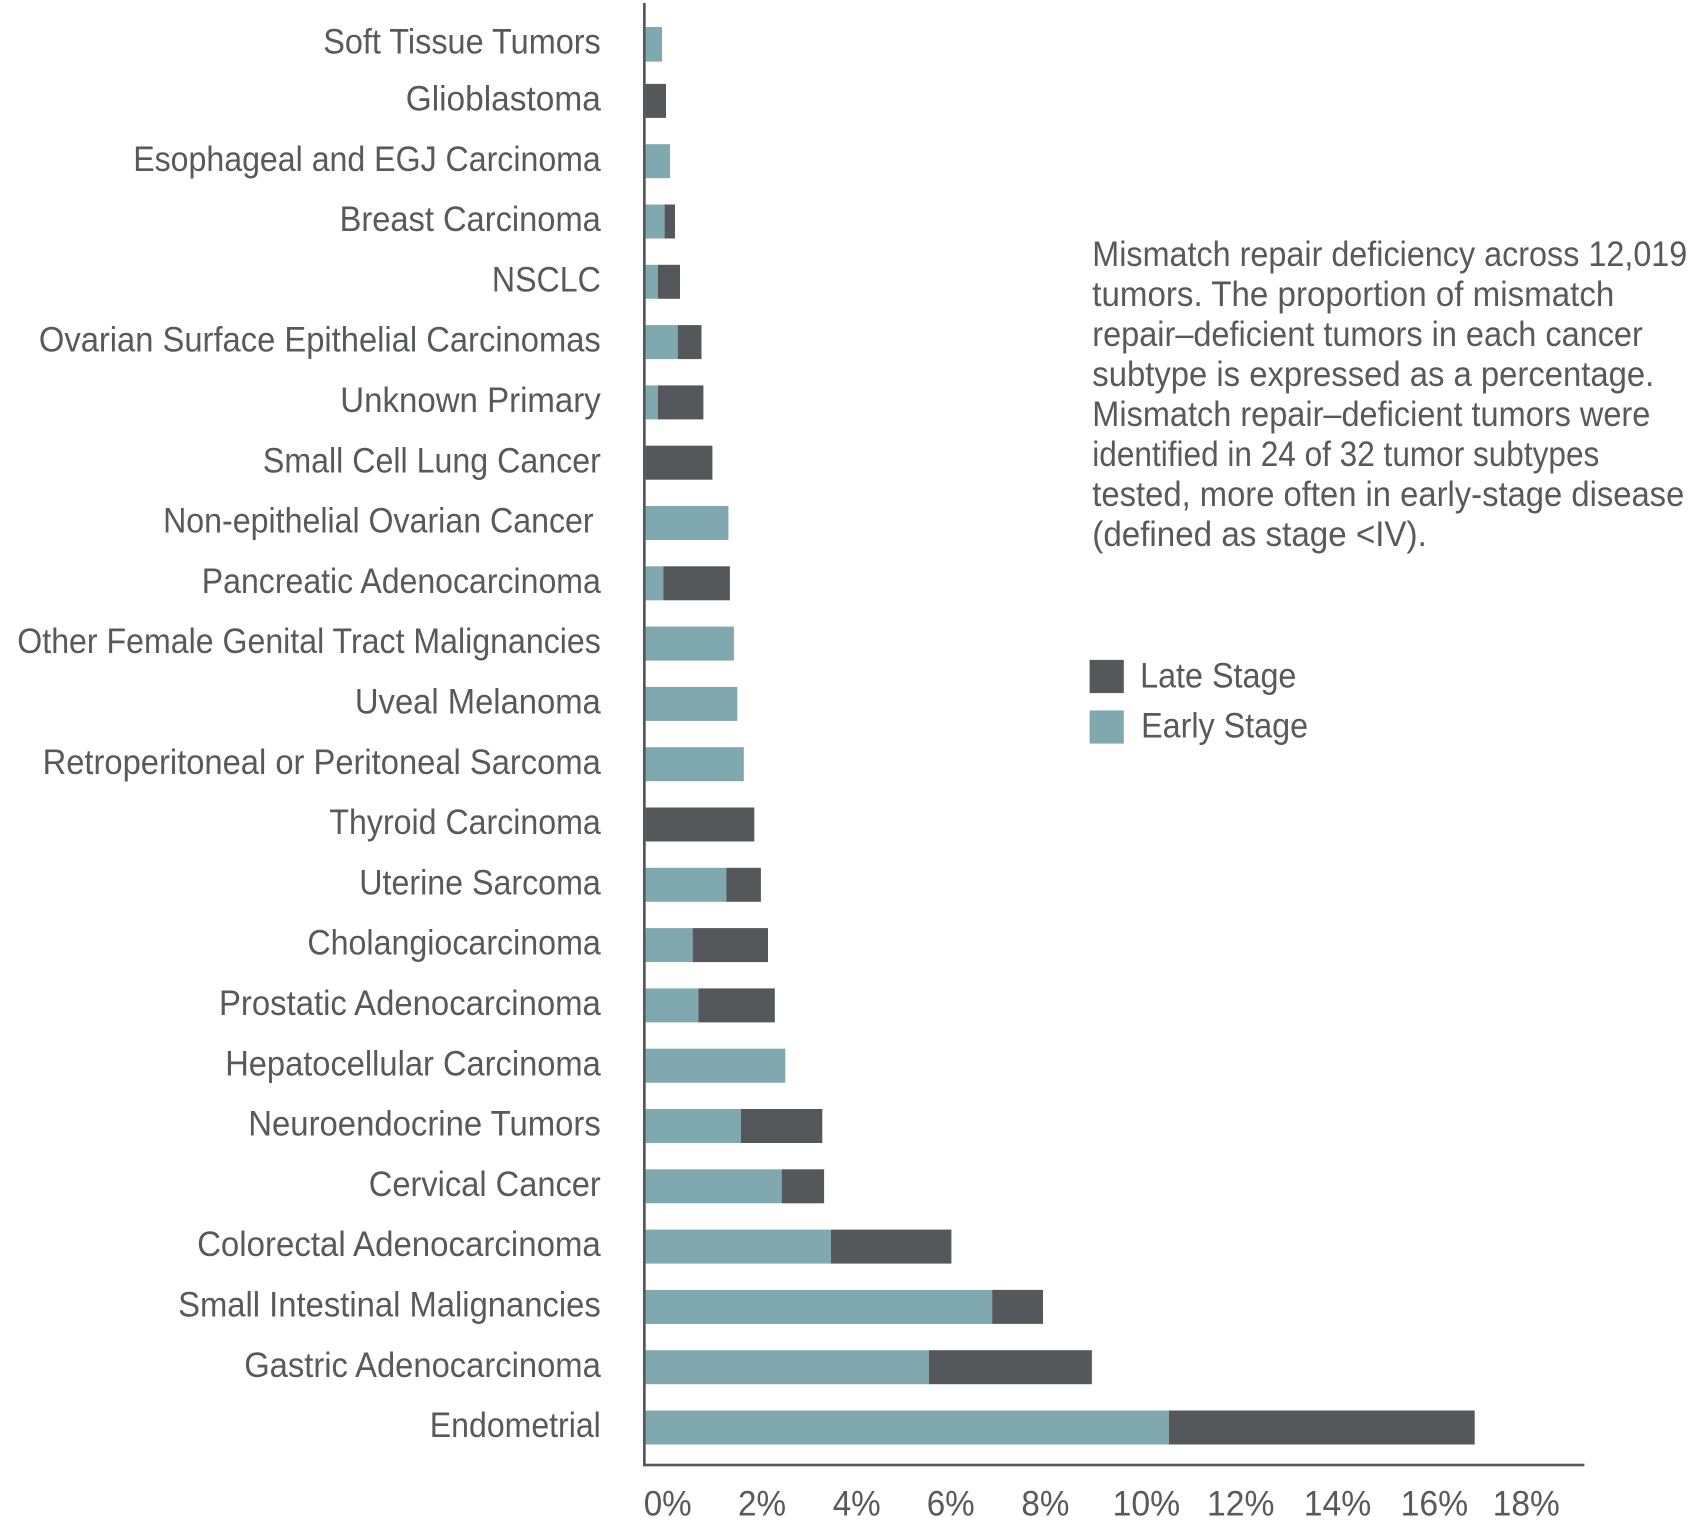  What do you see at coordinates (1224, 725) in the screenshot?
I see `svg-text: Early Stage` at bounding box center [1224, 725].